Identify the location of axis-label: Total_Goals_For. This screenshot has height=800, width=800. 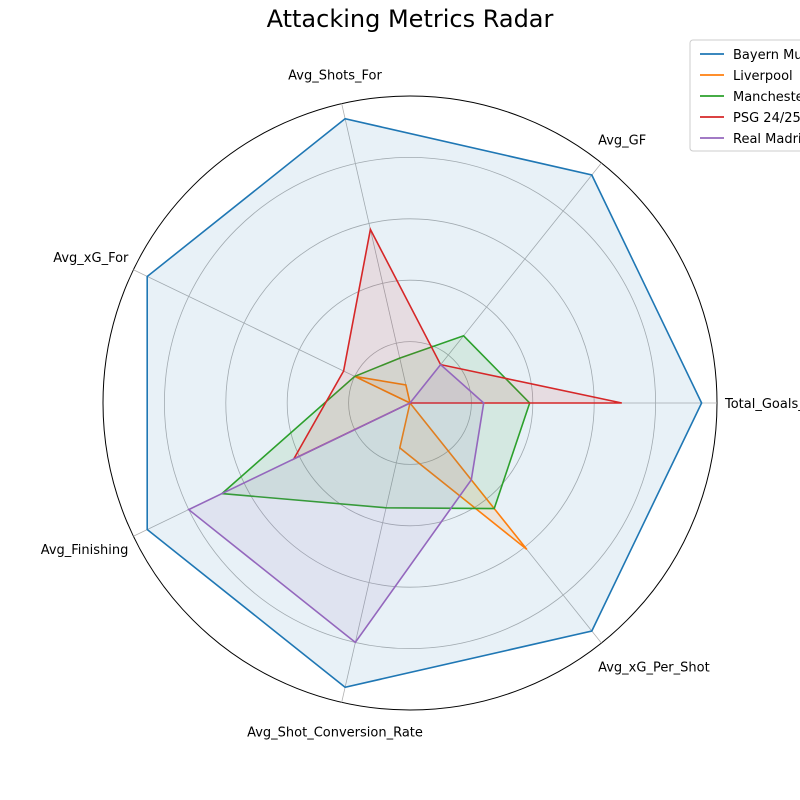
(762, 404).